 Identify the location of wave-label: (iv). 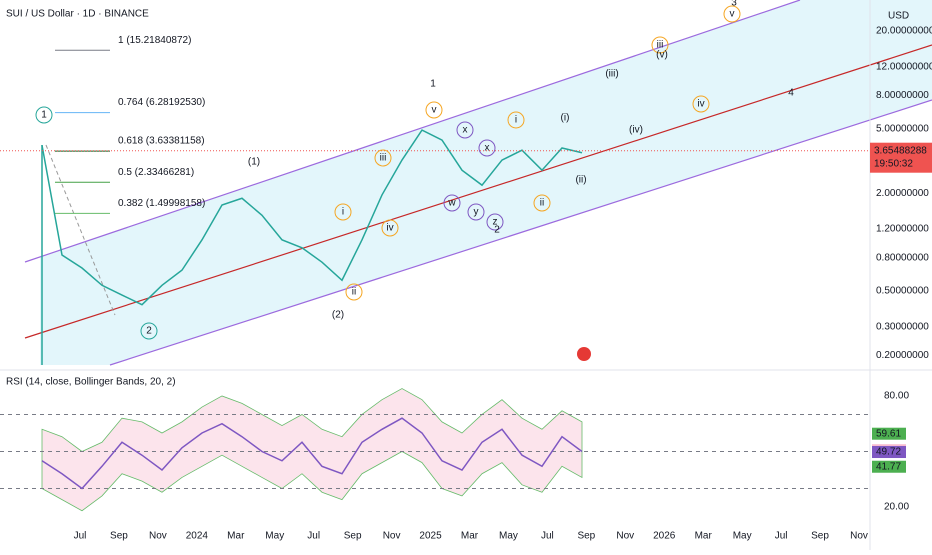
(636, 130).